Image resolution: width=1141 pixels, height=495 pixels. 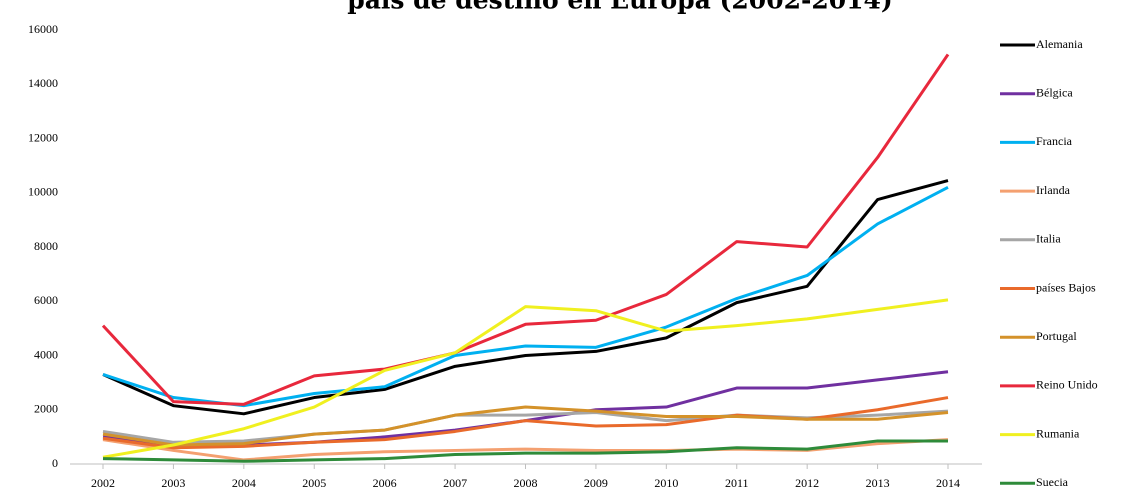 I want to click on legend-label: Alemania, so click(x=1059, y=44).